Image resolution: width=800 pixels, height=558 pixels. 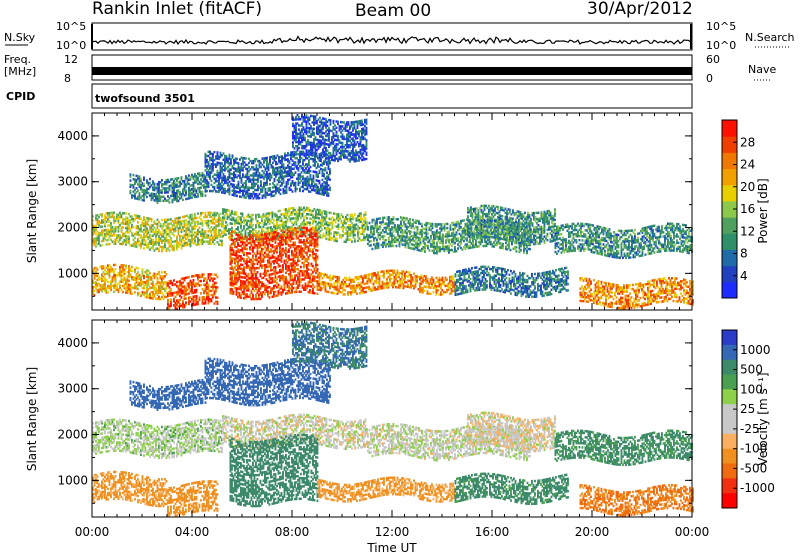 What do you see at coordinates (20, 71) in the screenshot?
I see `freq-unit-label: [MHz]` at bounding box center [20, 71].